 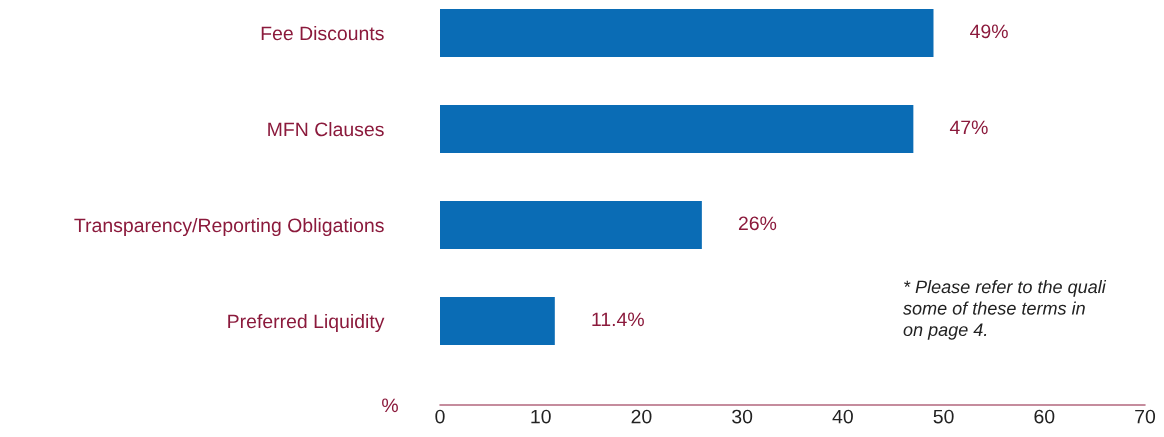 I want to click on x-tick-label: 40, so click(x=842, y=416).